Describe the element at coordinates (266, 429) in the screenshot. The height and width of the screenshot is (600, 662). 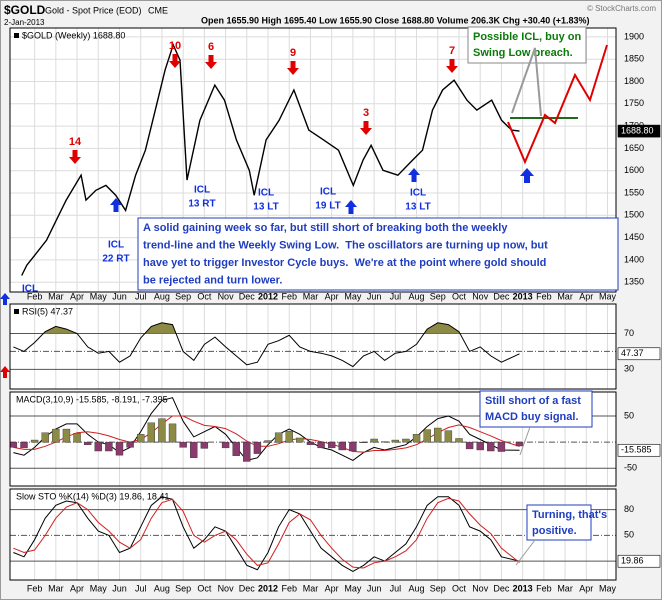
I see `series-line` at that location.